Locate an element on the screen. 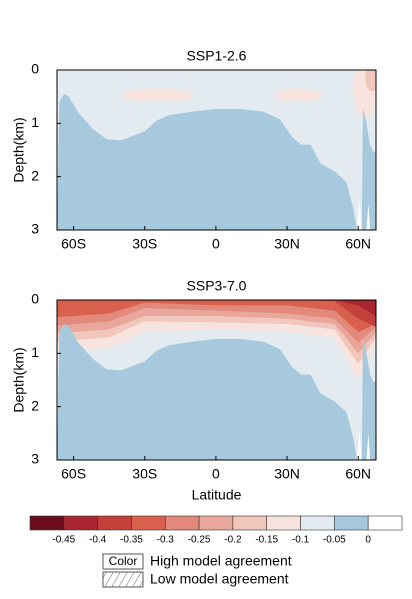  legend-label: High model agreement is located at coordinates (221, 561).